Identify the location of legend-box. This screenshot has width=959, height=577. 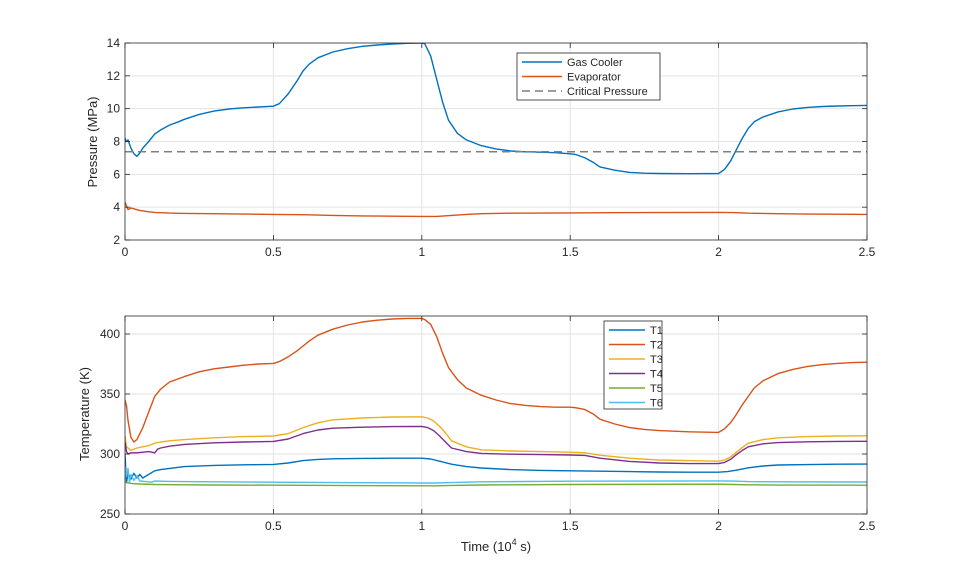
(633, 365).